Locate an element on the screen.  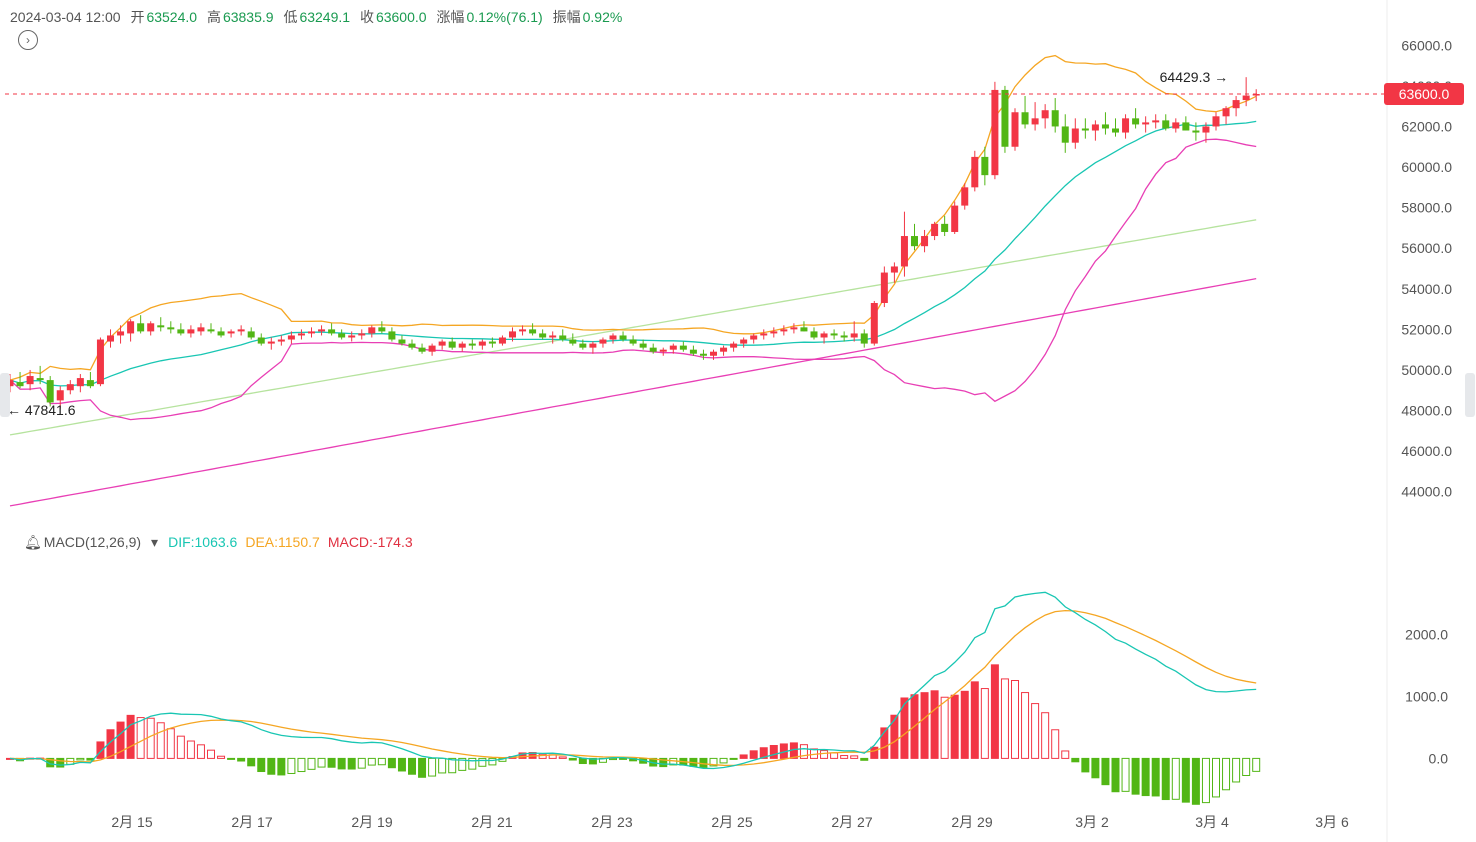
price-y-tick: 60000.0 is located at coordinates (1426, 167).